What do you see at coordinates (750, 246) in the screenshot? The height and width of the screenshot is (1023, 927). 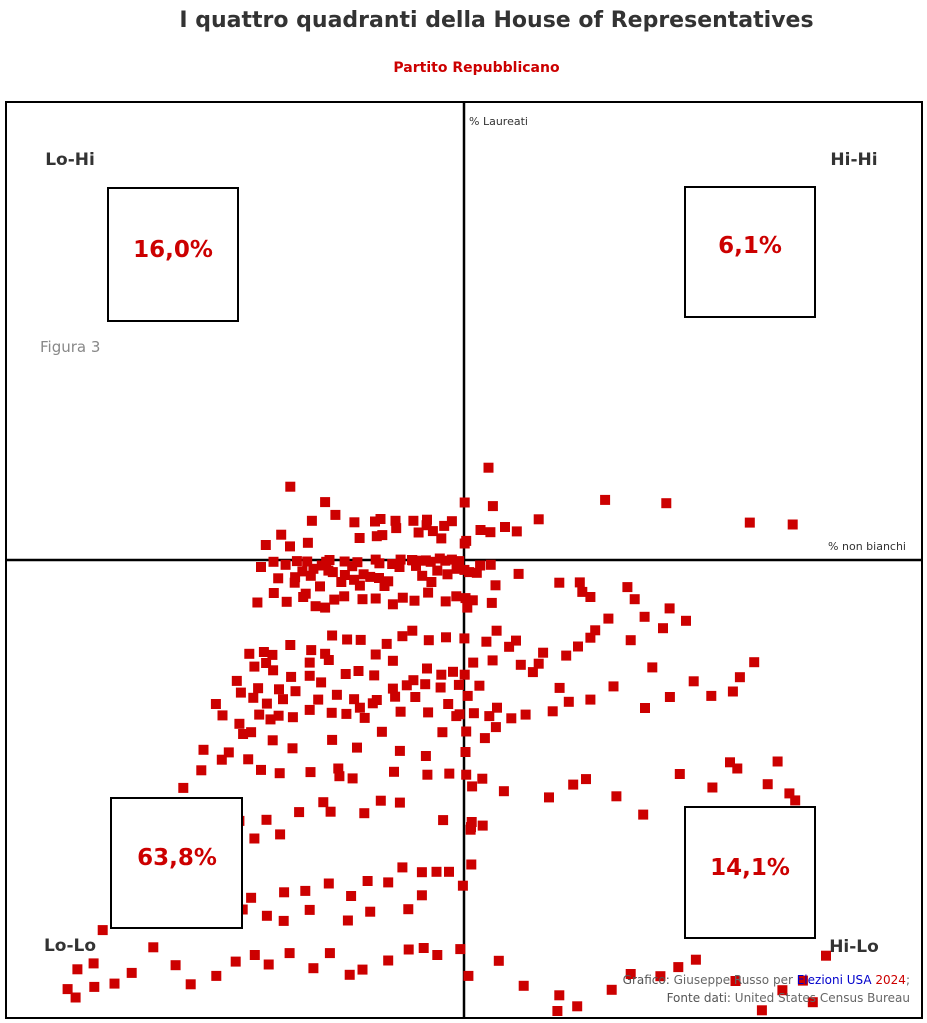 I see `quadrant-value-hi-hi: 6,1%` at bounding box center [750, 246].